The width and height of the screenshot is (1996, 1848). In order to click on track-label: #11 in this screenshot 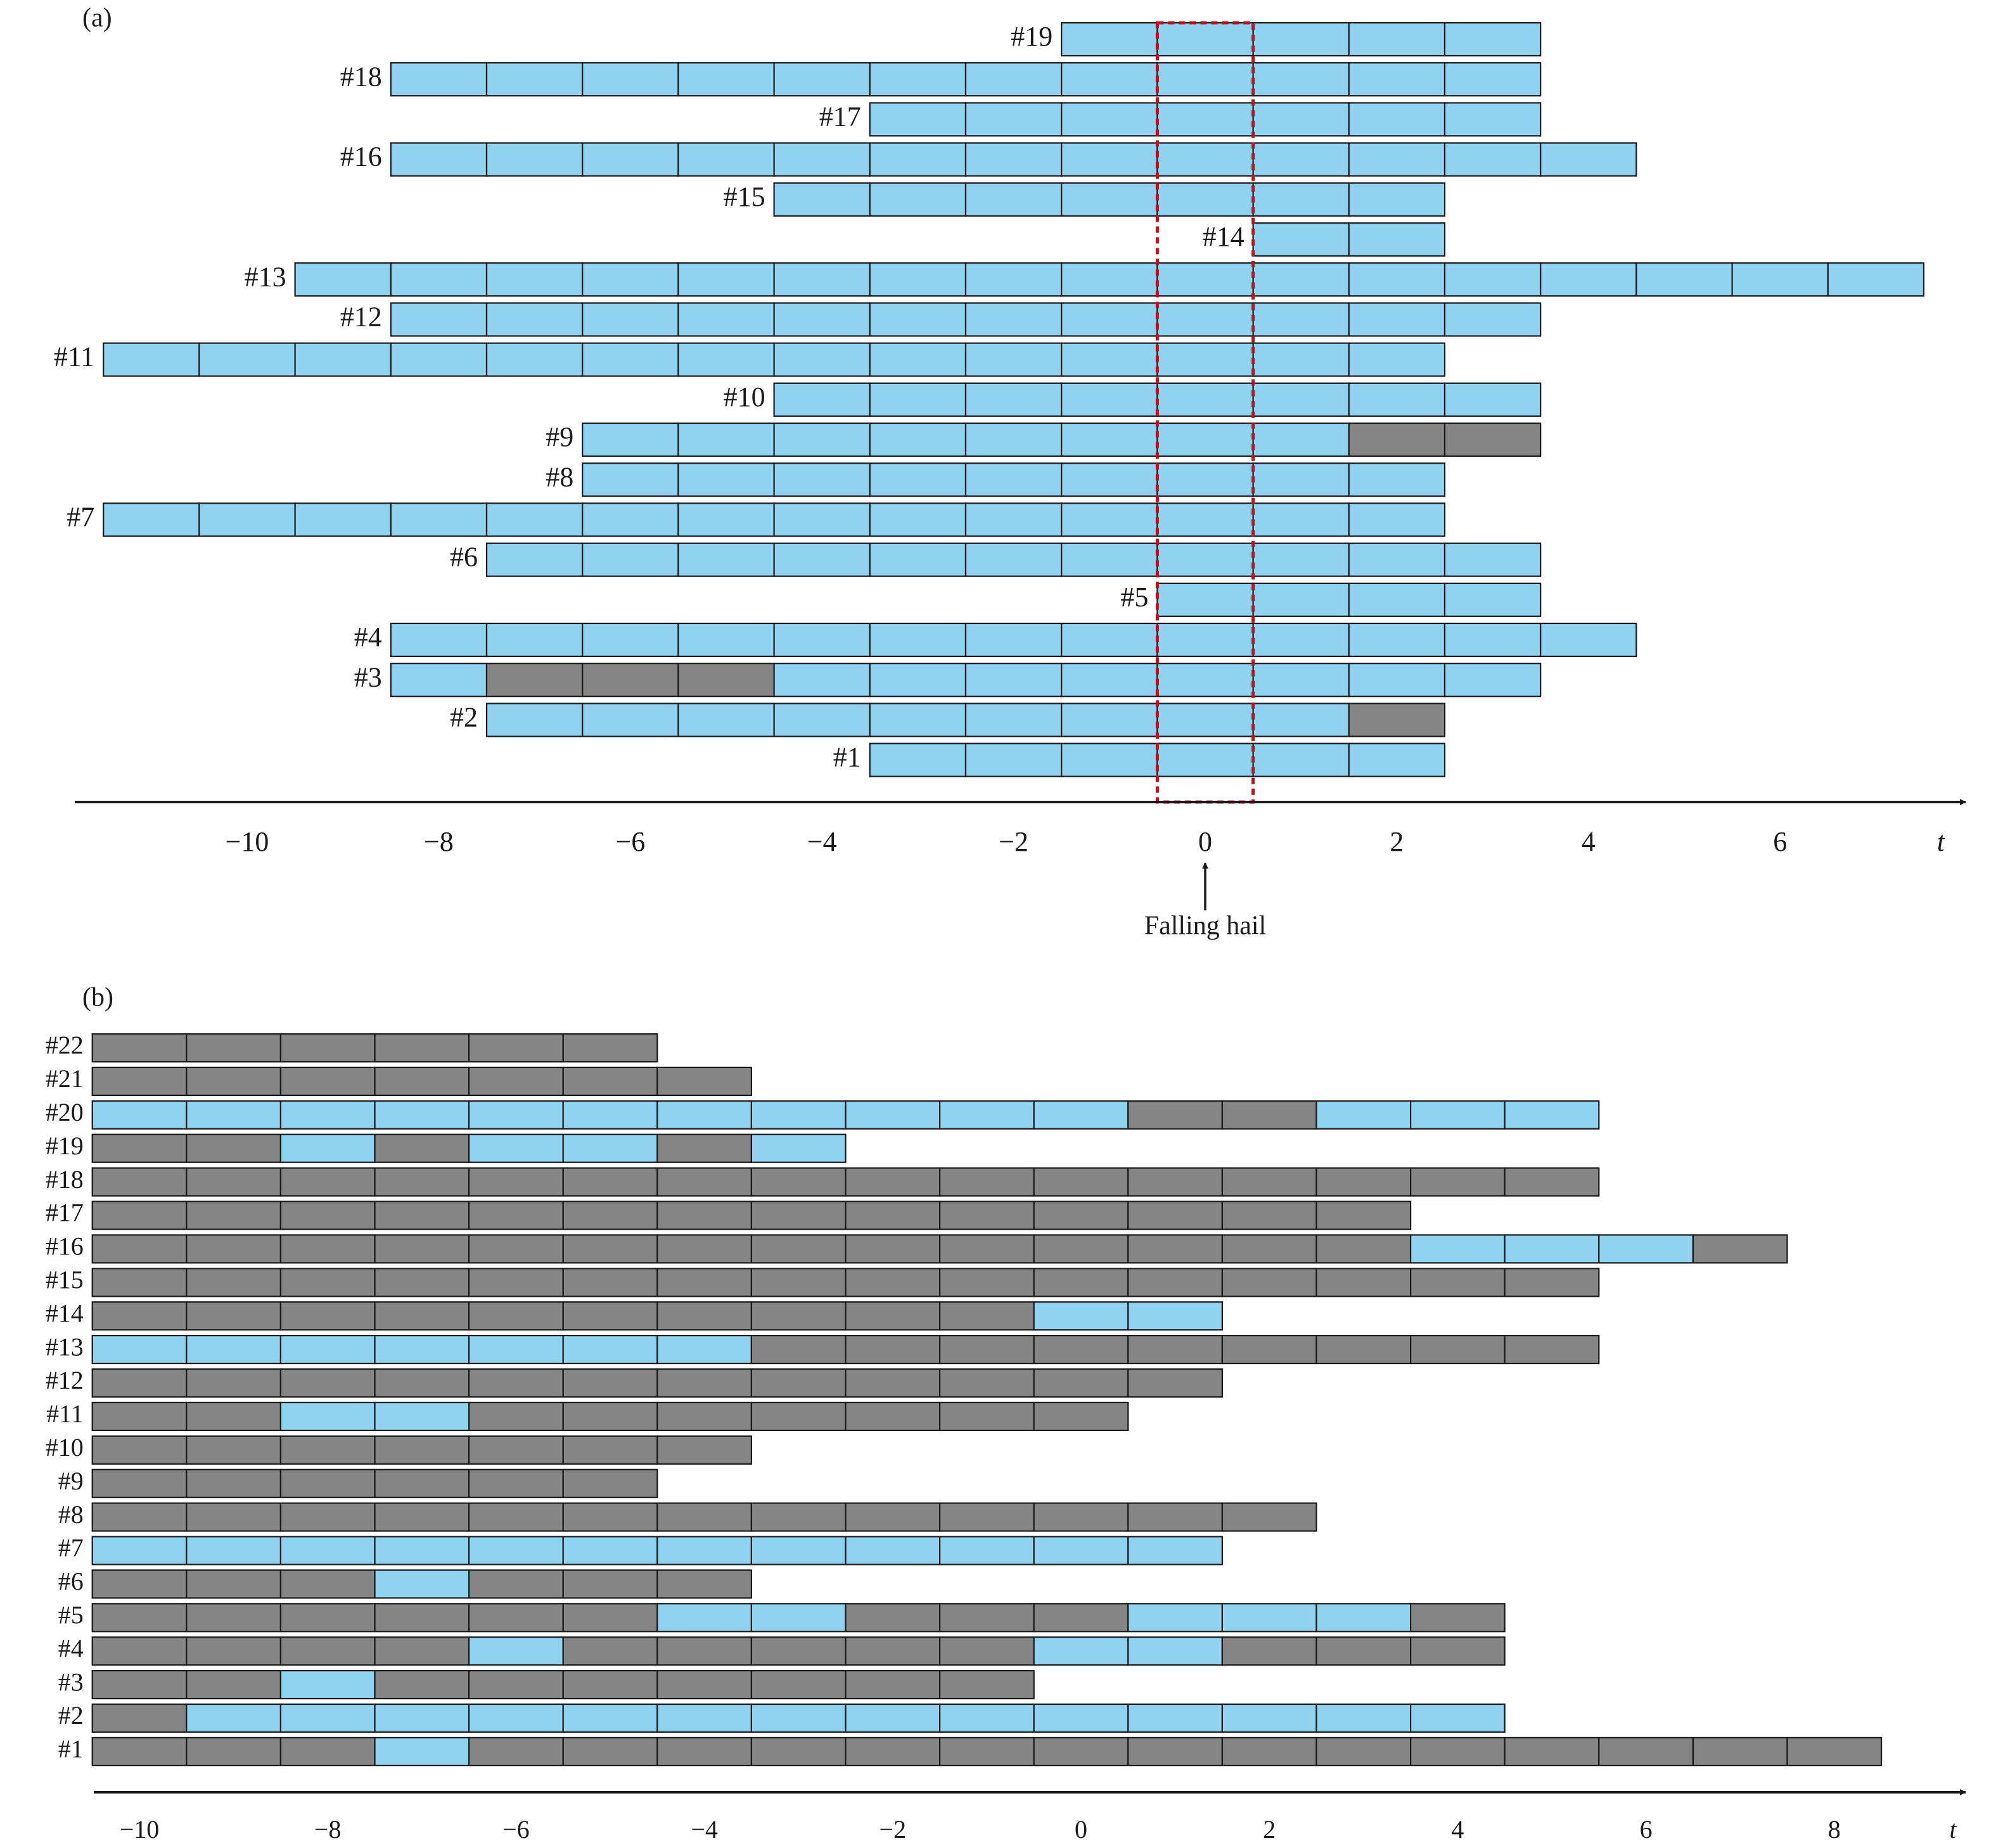, I will do `click(74, 357)`.